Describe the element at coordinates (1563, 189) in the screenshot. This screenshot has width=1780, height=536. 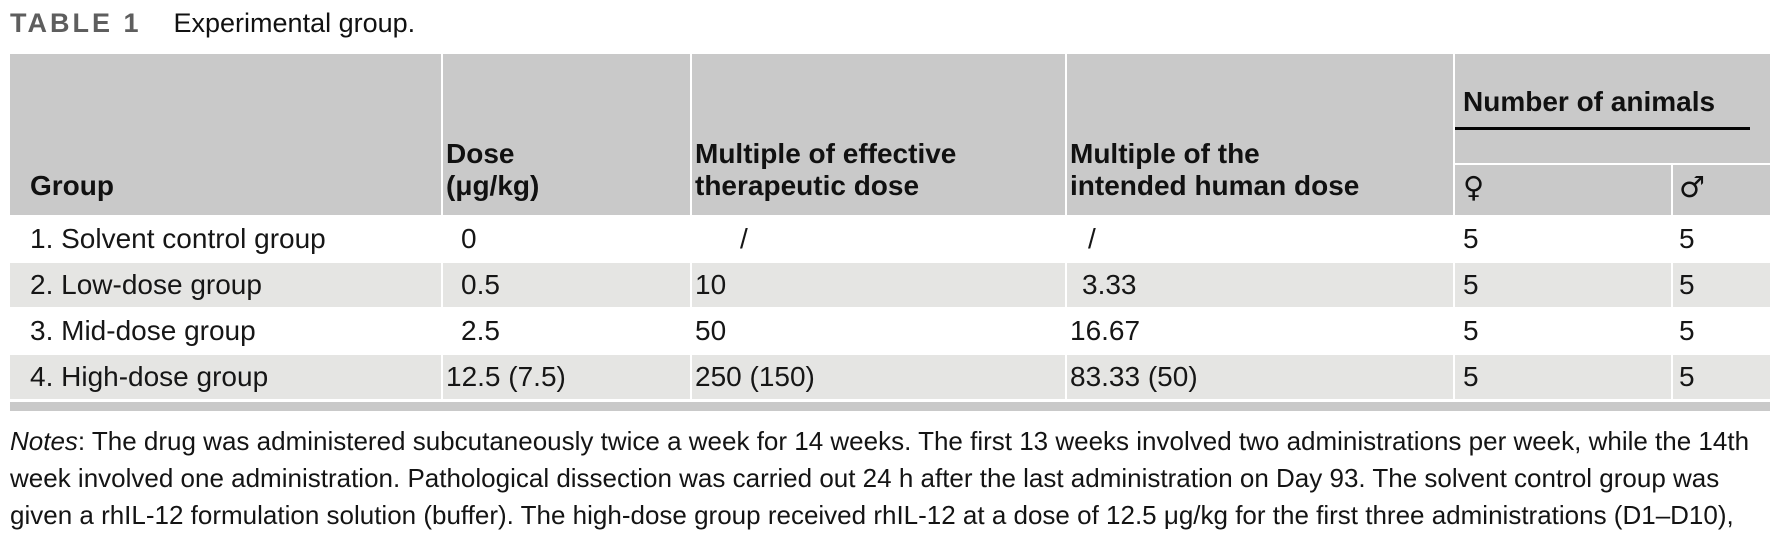
I see `col-header-female-icon: ♀` at that location.